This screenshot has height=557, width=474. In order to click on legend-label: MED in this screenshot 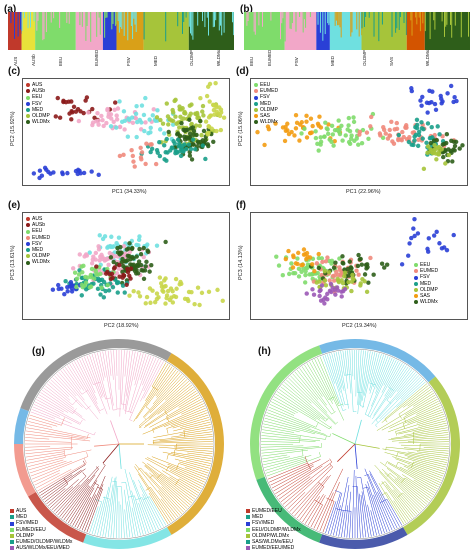, I will do `click(38, 250)`.